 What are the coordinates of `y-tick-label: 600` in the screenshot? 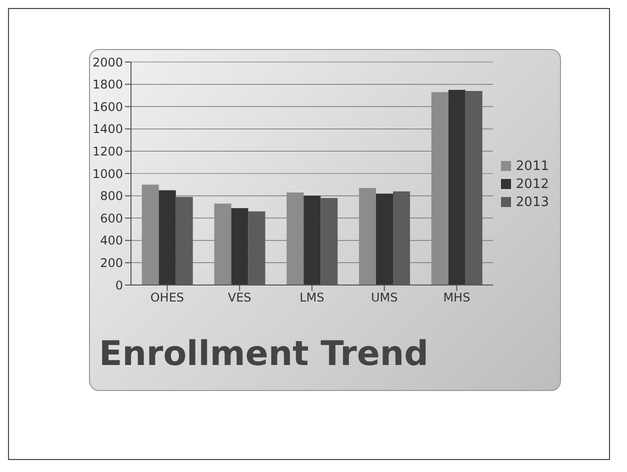 It's located at (111, 218).